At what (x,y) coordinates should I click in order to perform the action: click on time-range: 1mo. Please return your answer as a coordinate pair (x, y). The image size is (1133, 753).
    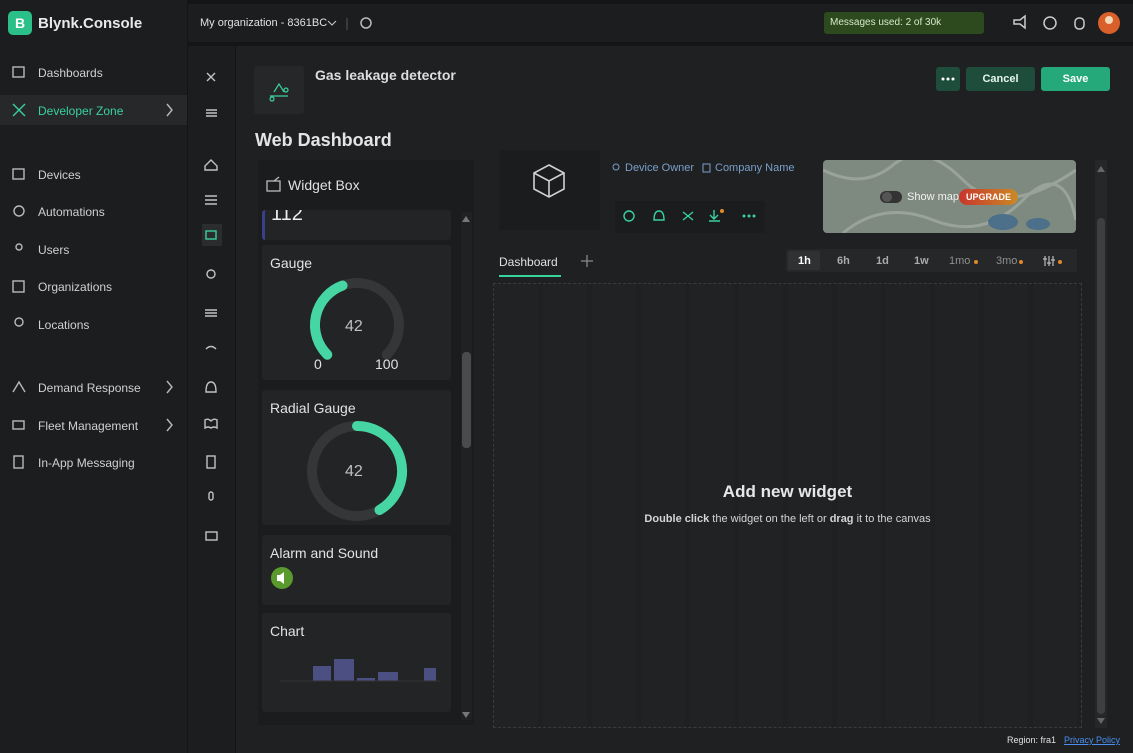
    Looking at the image, I should click on (960, 261).